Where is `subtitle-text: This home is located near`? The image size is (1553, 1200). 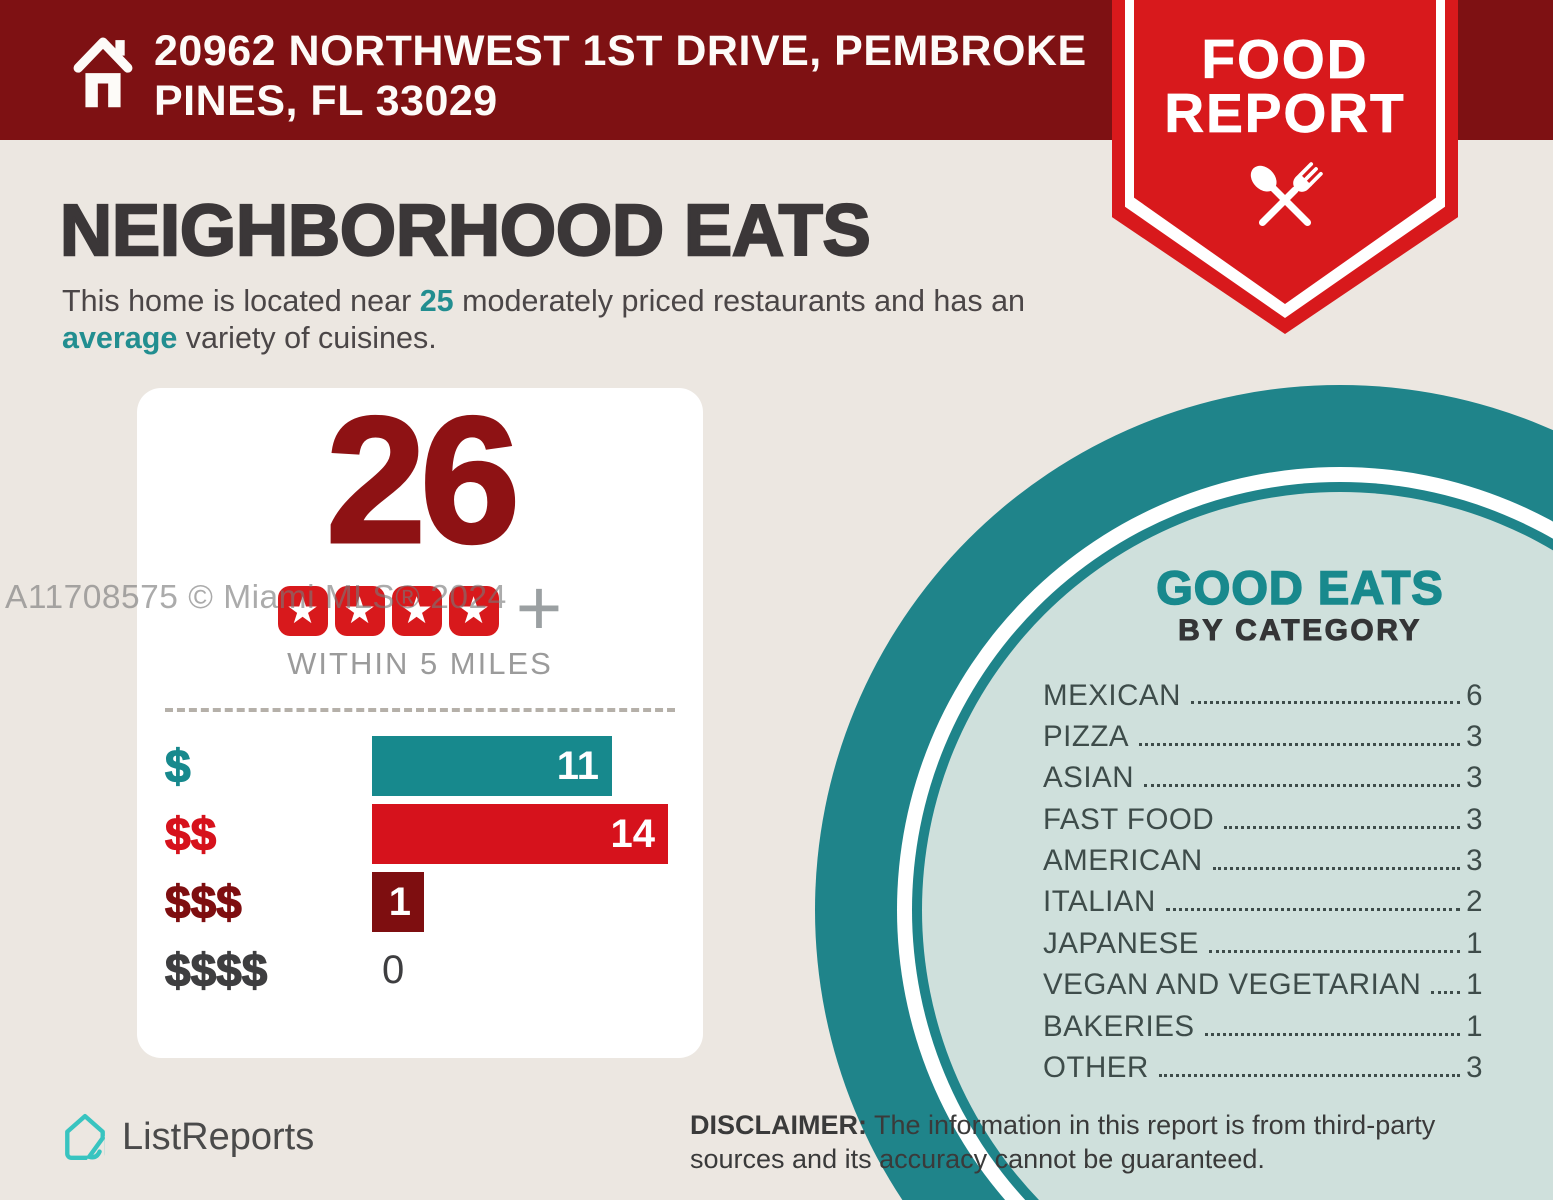 subtitle-text: This home is located near is located at coordinates (241, 301).